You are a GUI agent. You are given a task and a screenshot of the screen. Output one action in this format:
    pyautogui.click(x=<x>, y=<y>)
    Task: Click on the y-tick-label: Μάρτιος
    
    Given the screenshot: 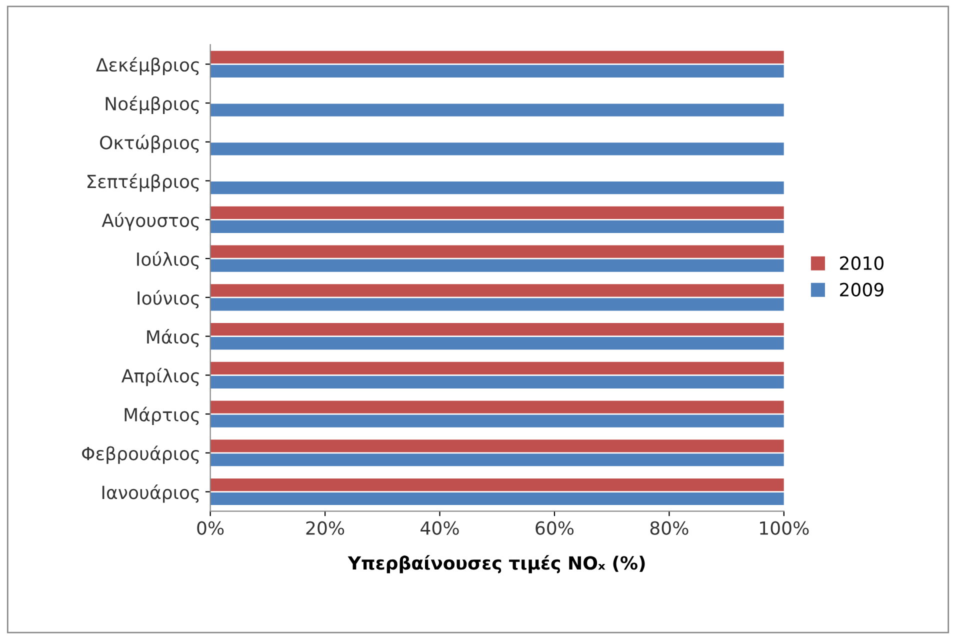 What is the action you would take?
    pyautogui.click(x=161, y=416)
    